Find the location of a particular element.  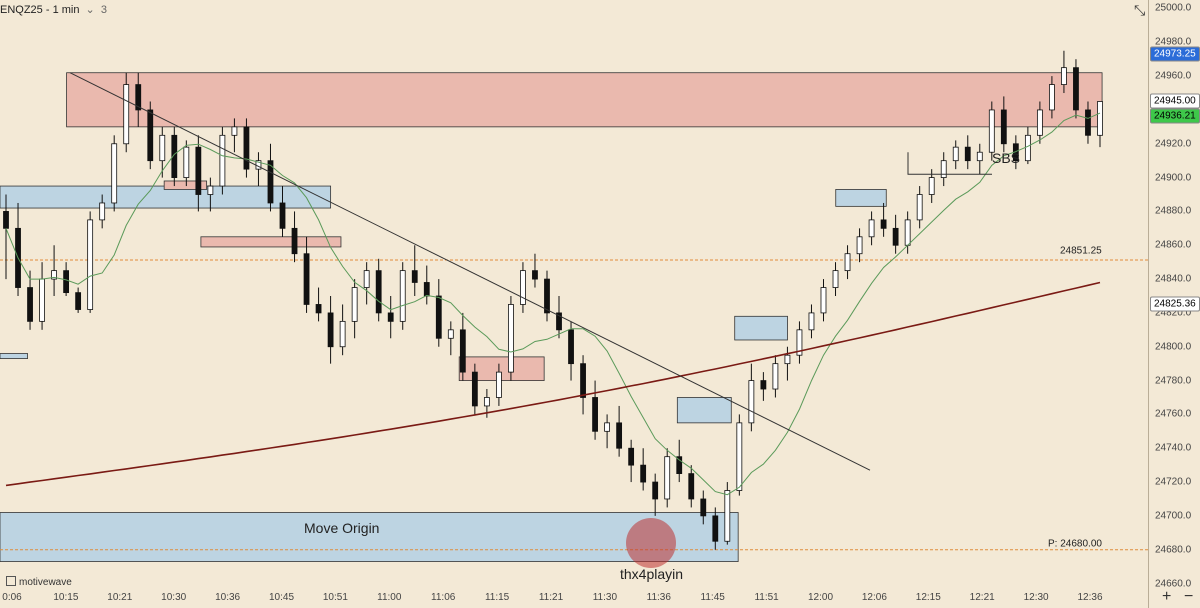

price-tick: 24780.0 is located at coordinates (1173, 381).